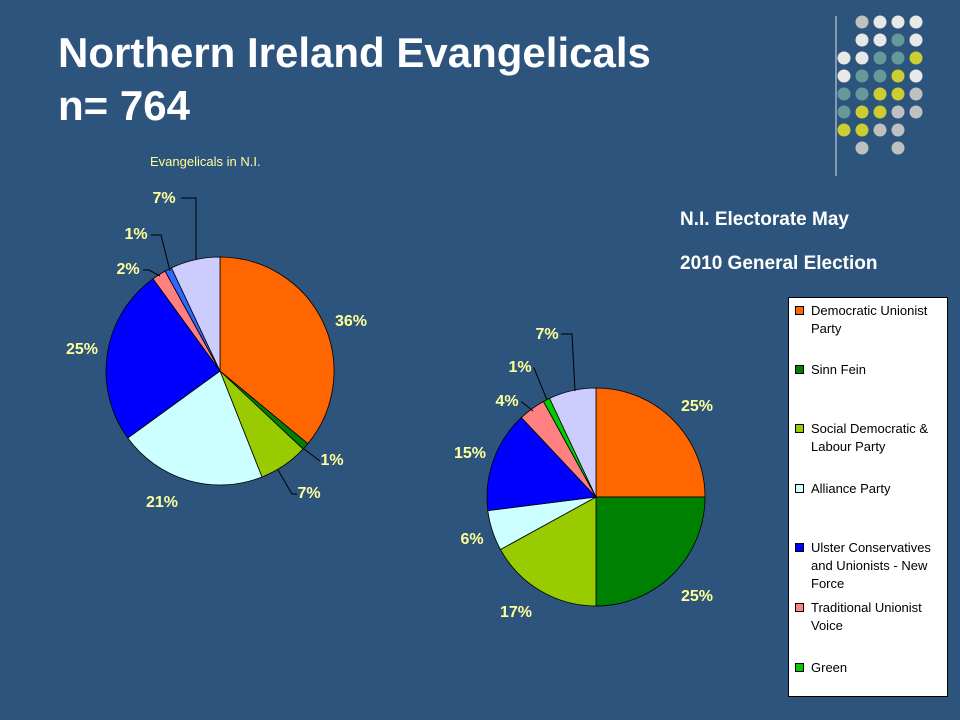 The width and height of the screenshot is (960, 720). Describe the element at coordinates (838, 369) in the screenshot. I see `legend-label-sinn-fein: Sinn Fein` at that location.